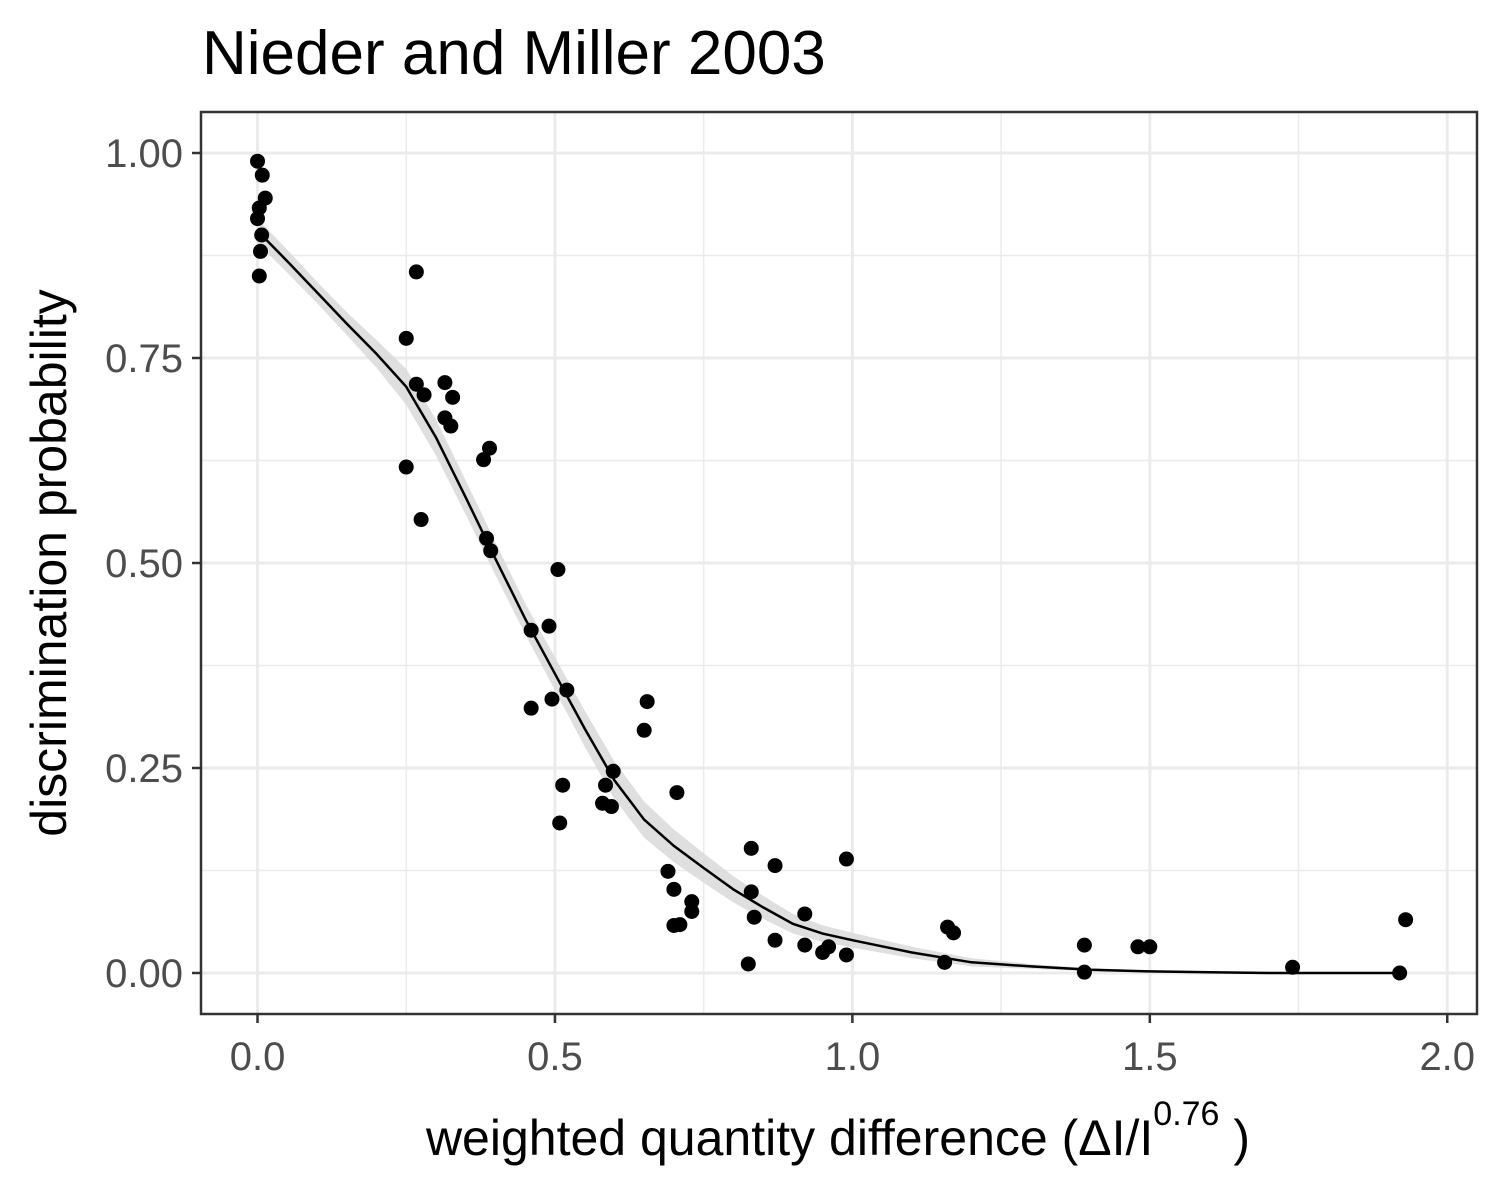  Describe the element at coordinates (1234, 1138) in the screenshot. I see `x-axis-title-suffix: )` at that location.